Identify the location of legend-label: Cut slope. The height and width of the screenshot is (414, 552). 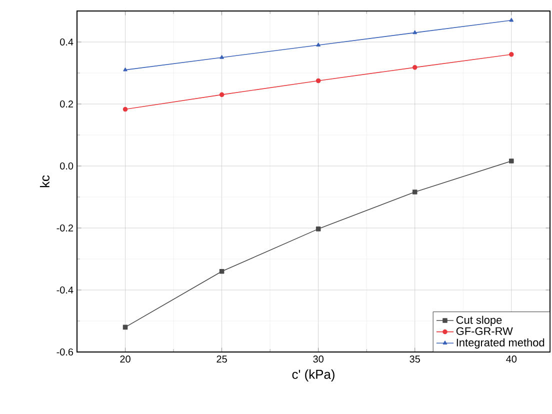
(479, 321).